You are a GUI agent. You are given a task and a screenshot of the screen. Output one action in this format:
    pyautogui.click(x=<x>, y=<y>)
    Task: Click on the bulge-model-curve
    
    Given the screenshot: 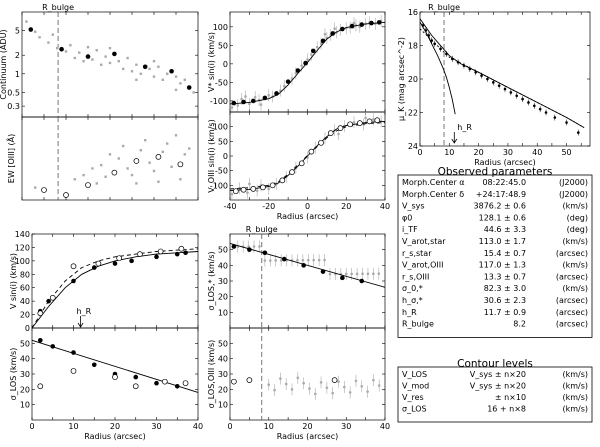 What is the action you would take?
    pyautogui.click(x=437, y=68)
    